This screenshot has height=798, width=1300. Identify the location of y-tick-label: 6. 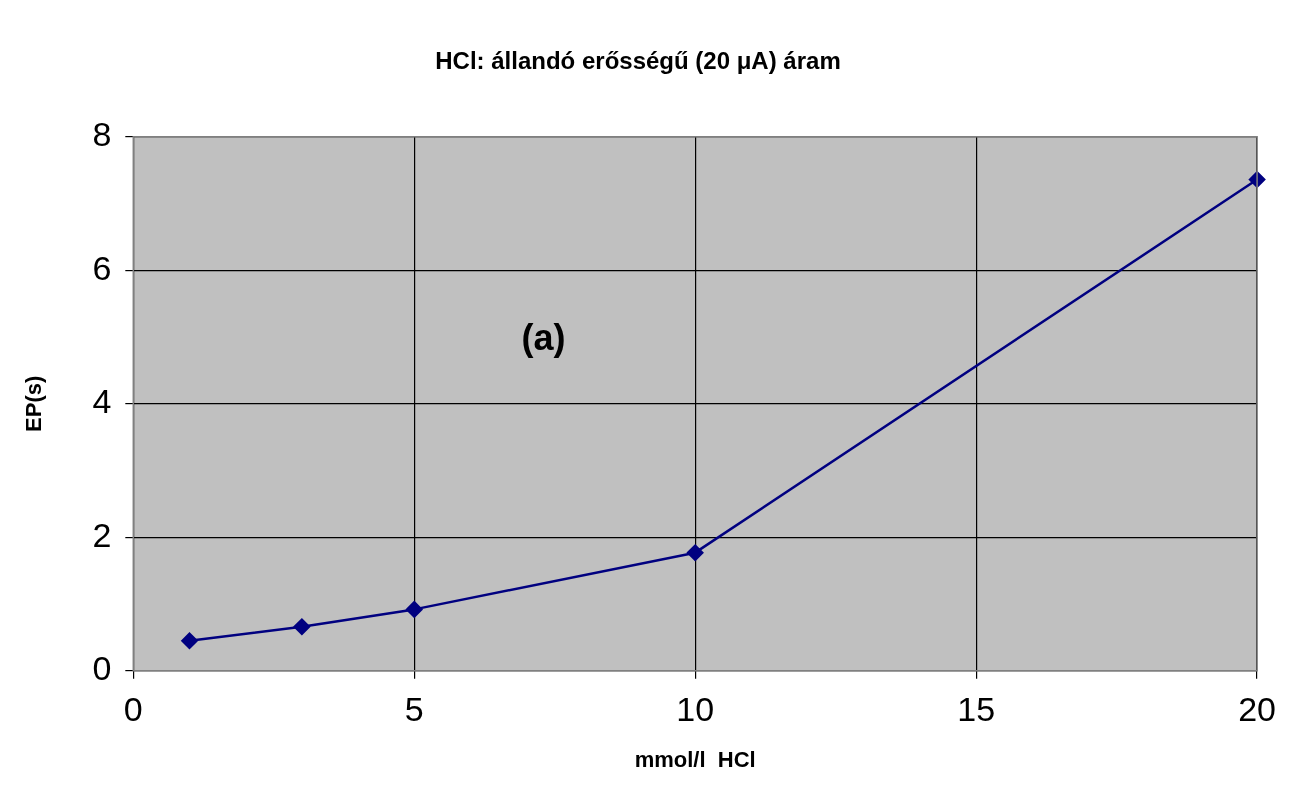
(102, 267).